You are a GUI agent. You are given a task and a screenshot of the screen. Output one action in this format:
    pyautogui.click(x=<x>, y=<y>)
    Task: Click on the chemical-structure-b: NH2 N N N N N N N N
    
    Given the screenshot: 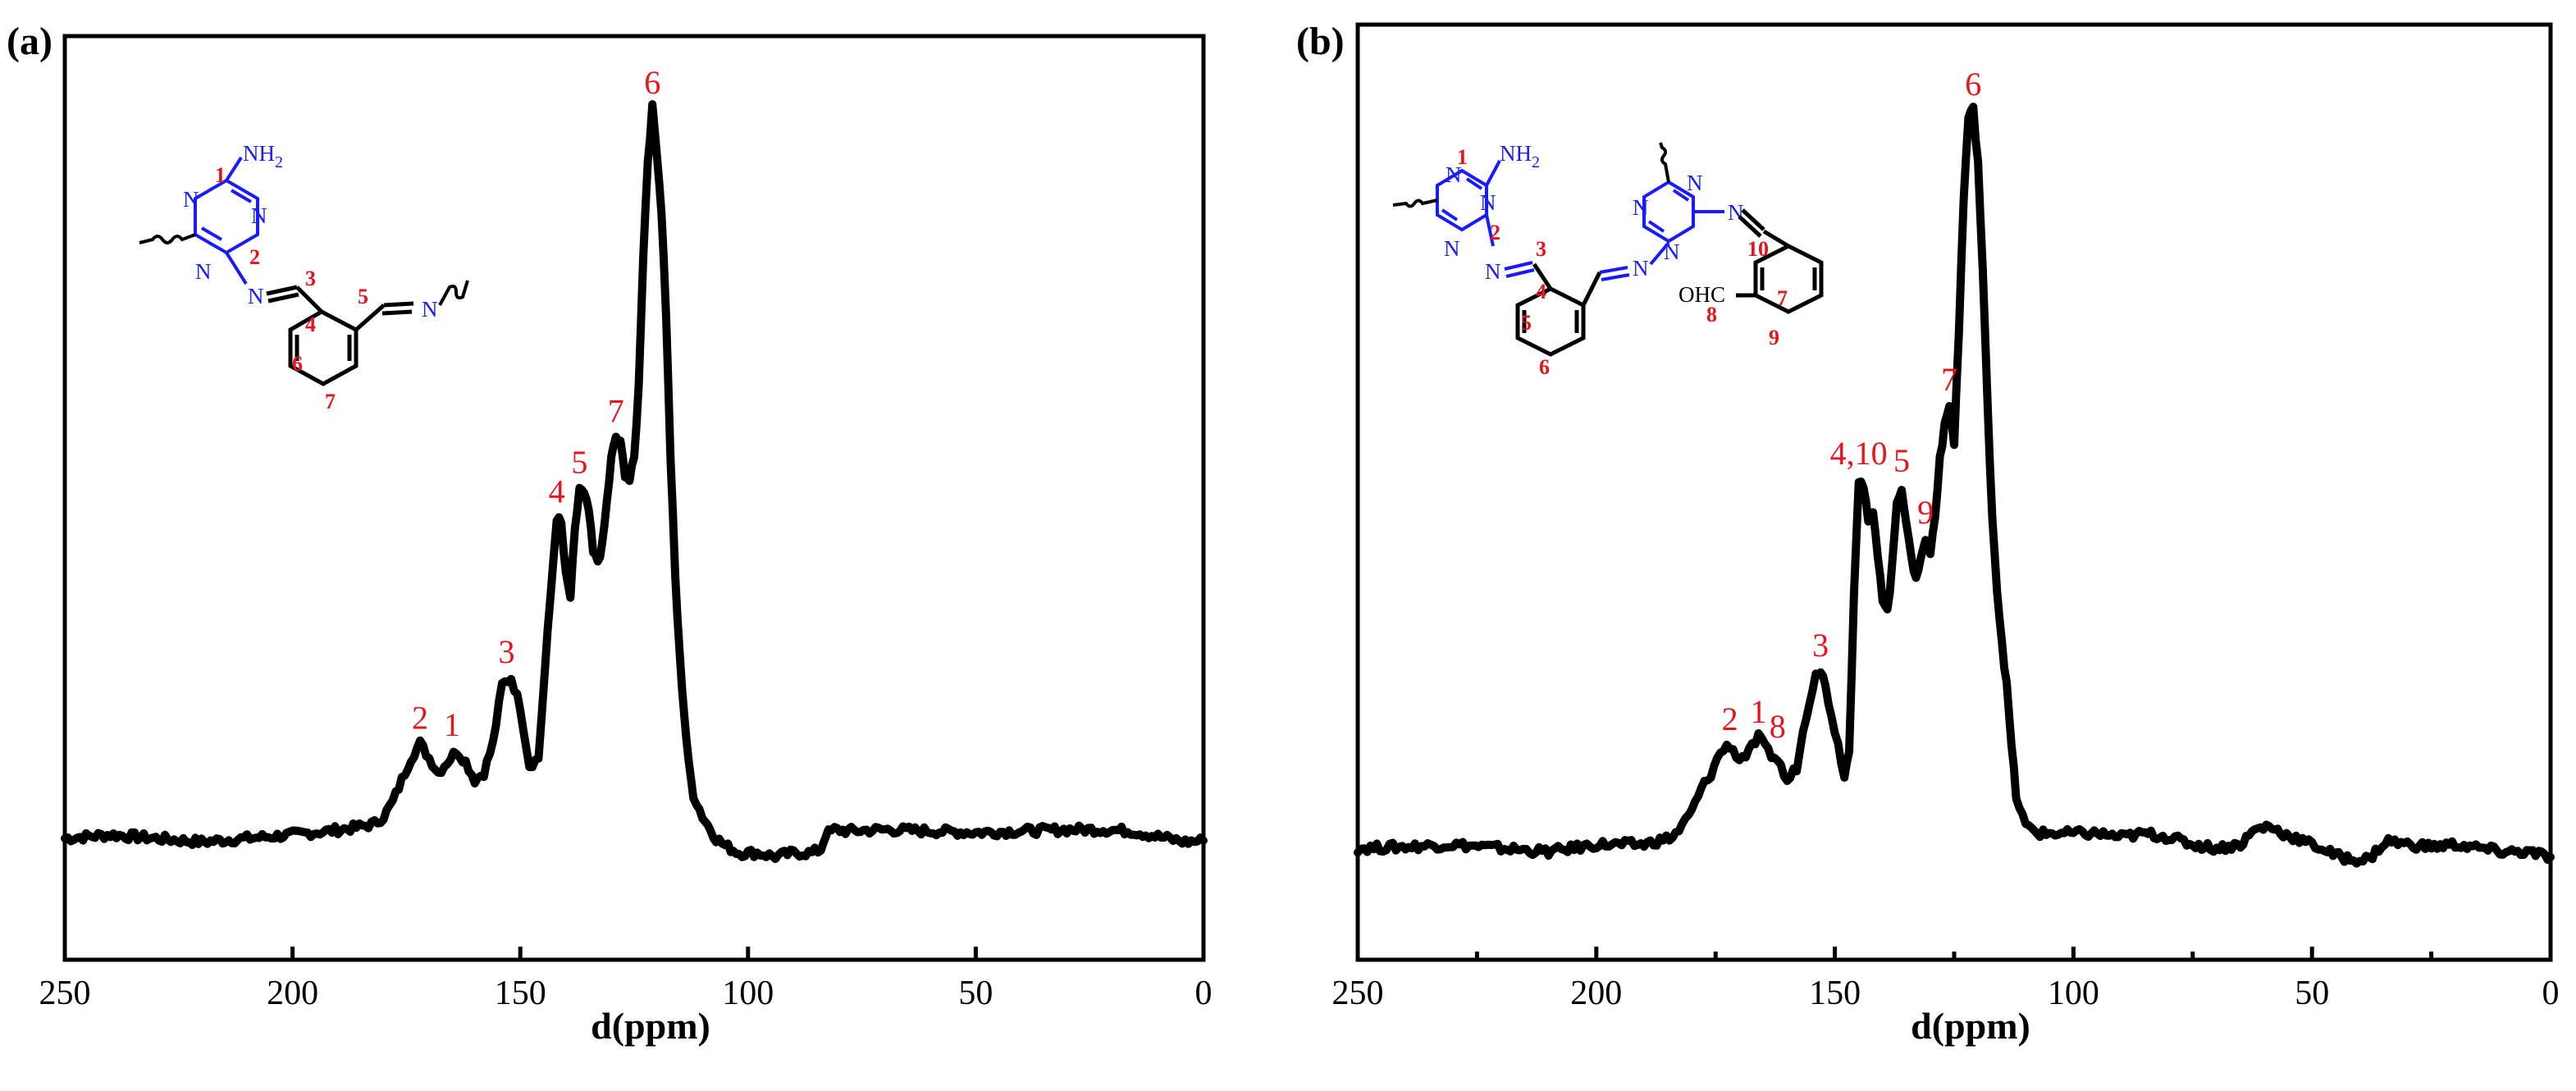 What is the action you would take?
    pyautogui.click(x=1608, y=260)
    